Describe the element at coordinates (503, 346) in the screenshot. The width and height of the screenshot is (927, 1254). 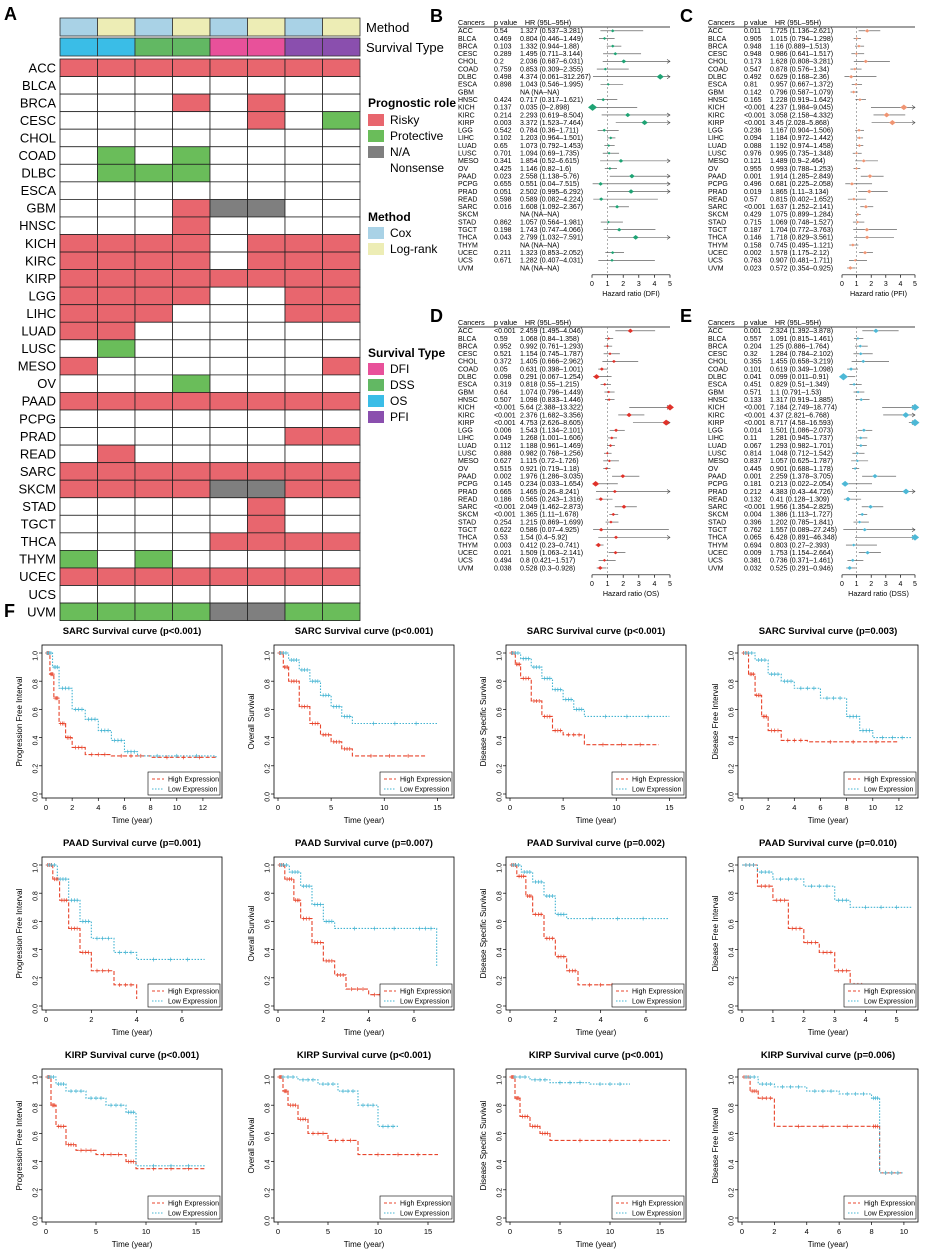
I see `forest-pvalue: 0.952` at that location.